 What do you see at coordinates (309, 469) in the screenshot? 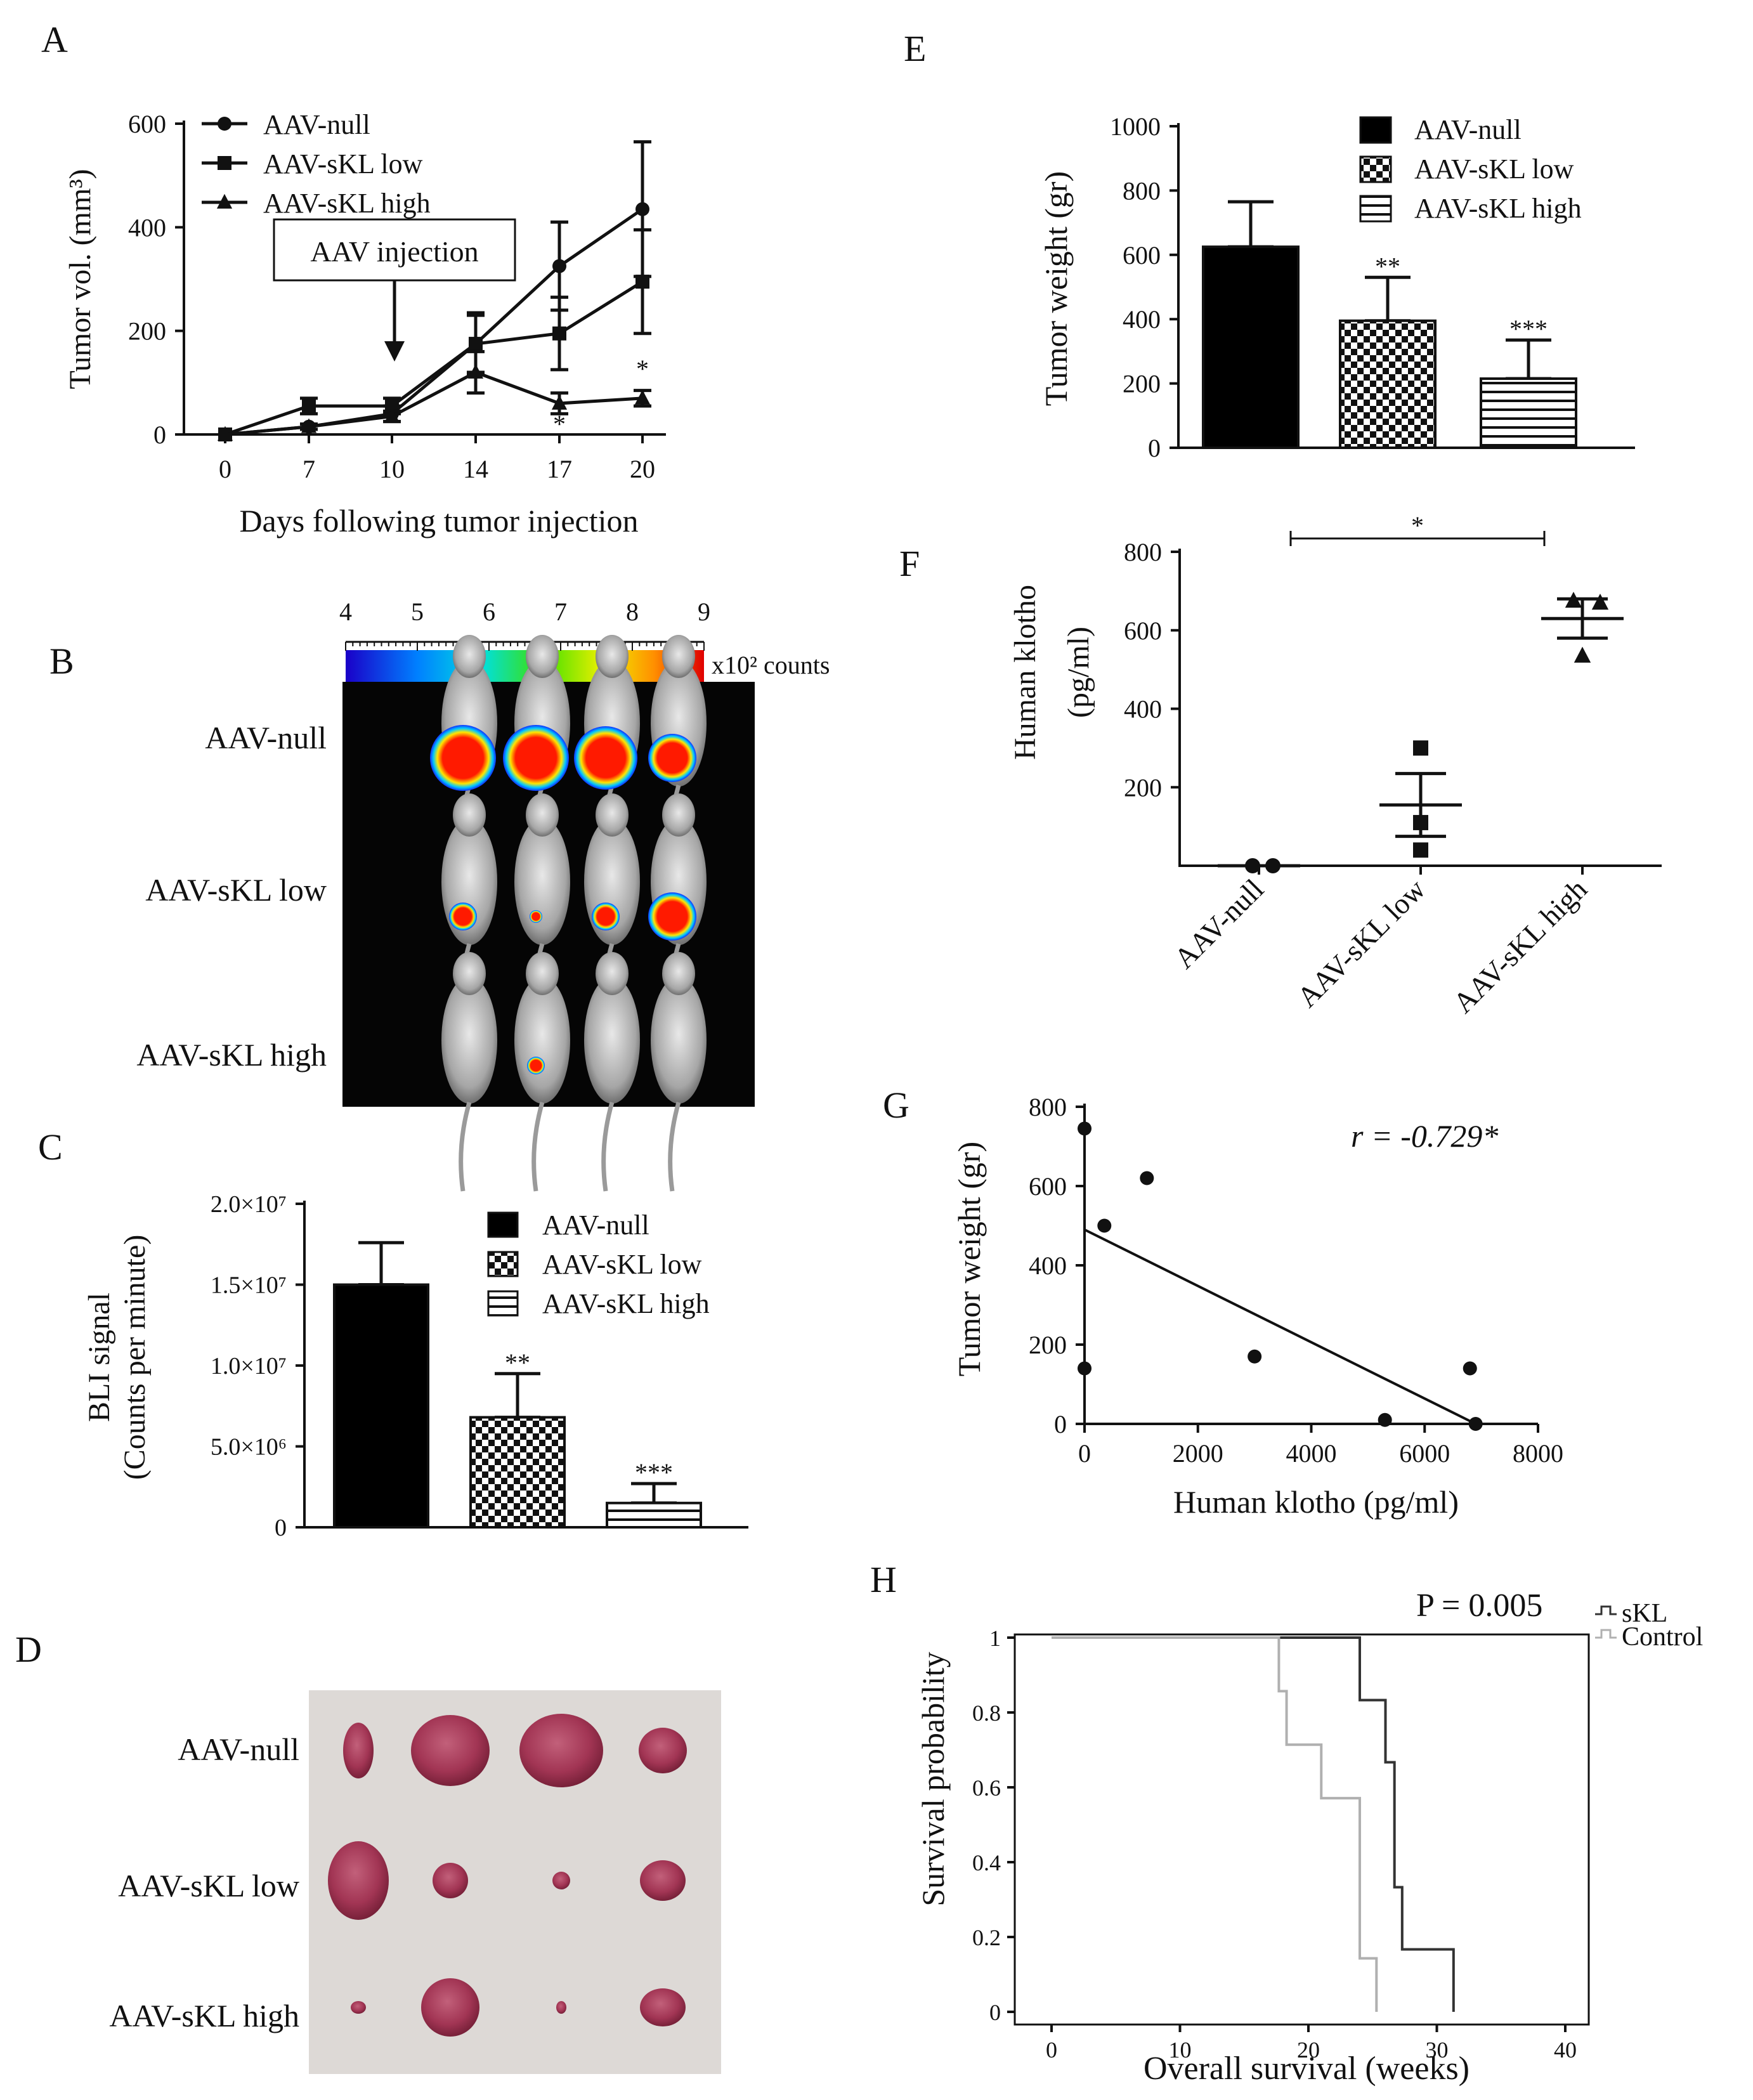
I see `x-tick-label: 7` at bounding box center [309, 469].